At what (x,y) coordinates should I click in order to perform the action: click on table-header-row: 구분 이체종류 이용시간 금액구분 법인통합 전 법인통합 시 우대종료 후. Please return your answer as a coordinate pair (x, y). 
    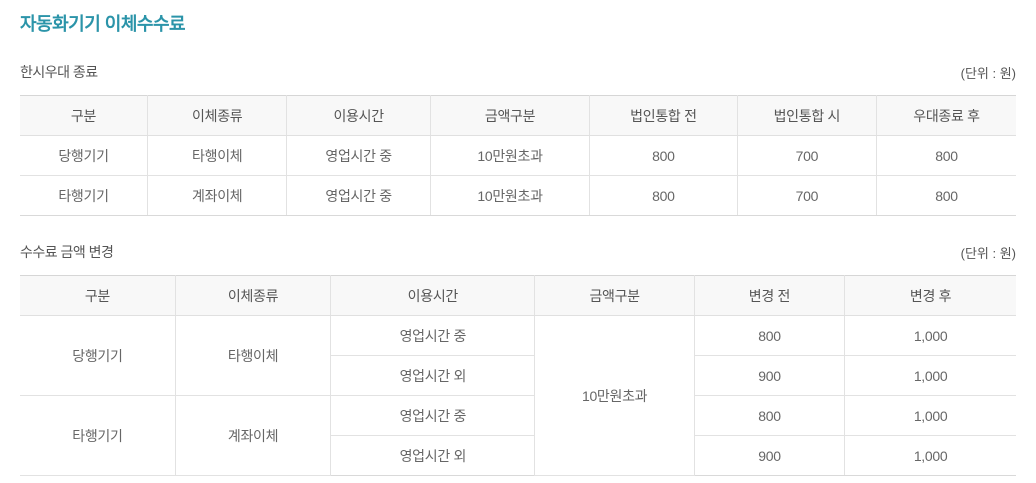
    Looking at the image, I should click on (518, 115).